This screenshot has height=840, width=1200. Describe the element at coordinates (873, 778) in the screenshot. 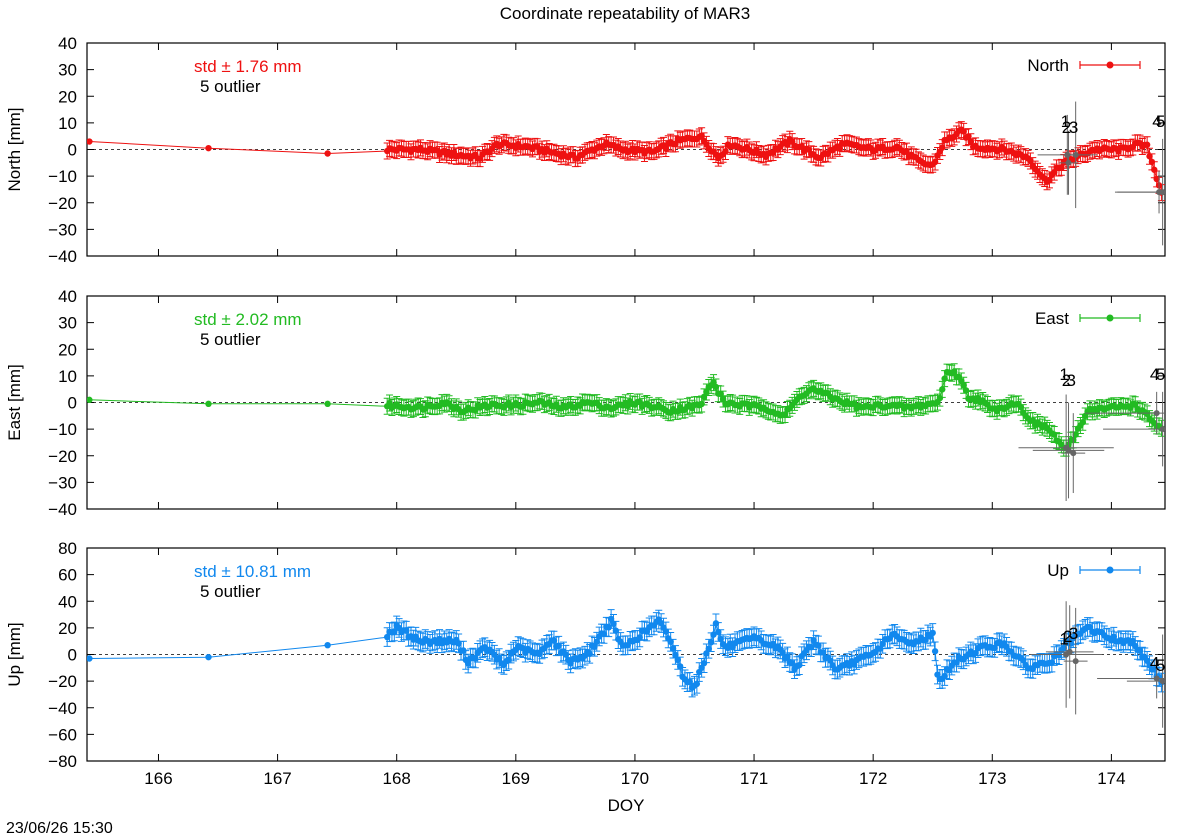

I see `x-tick-label: 172` at that location.